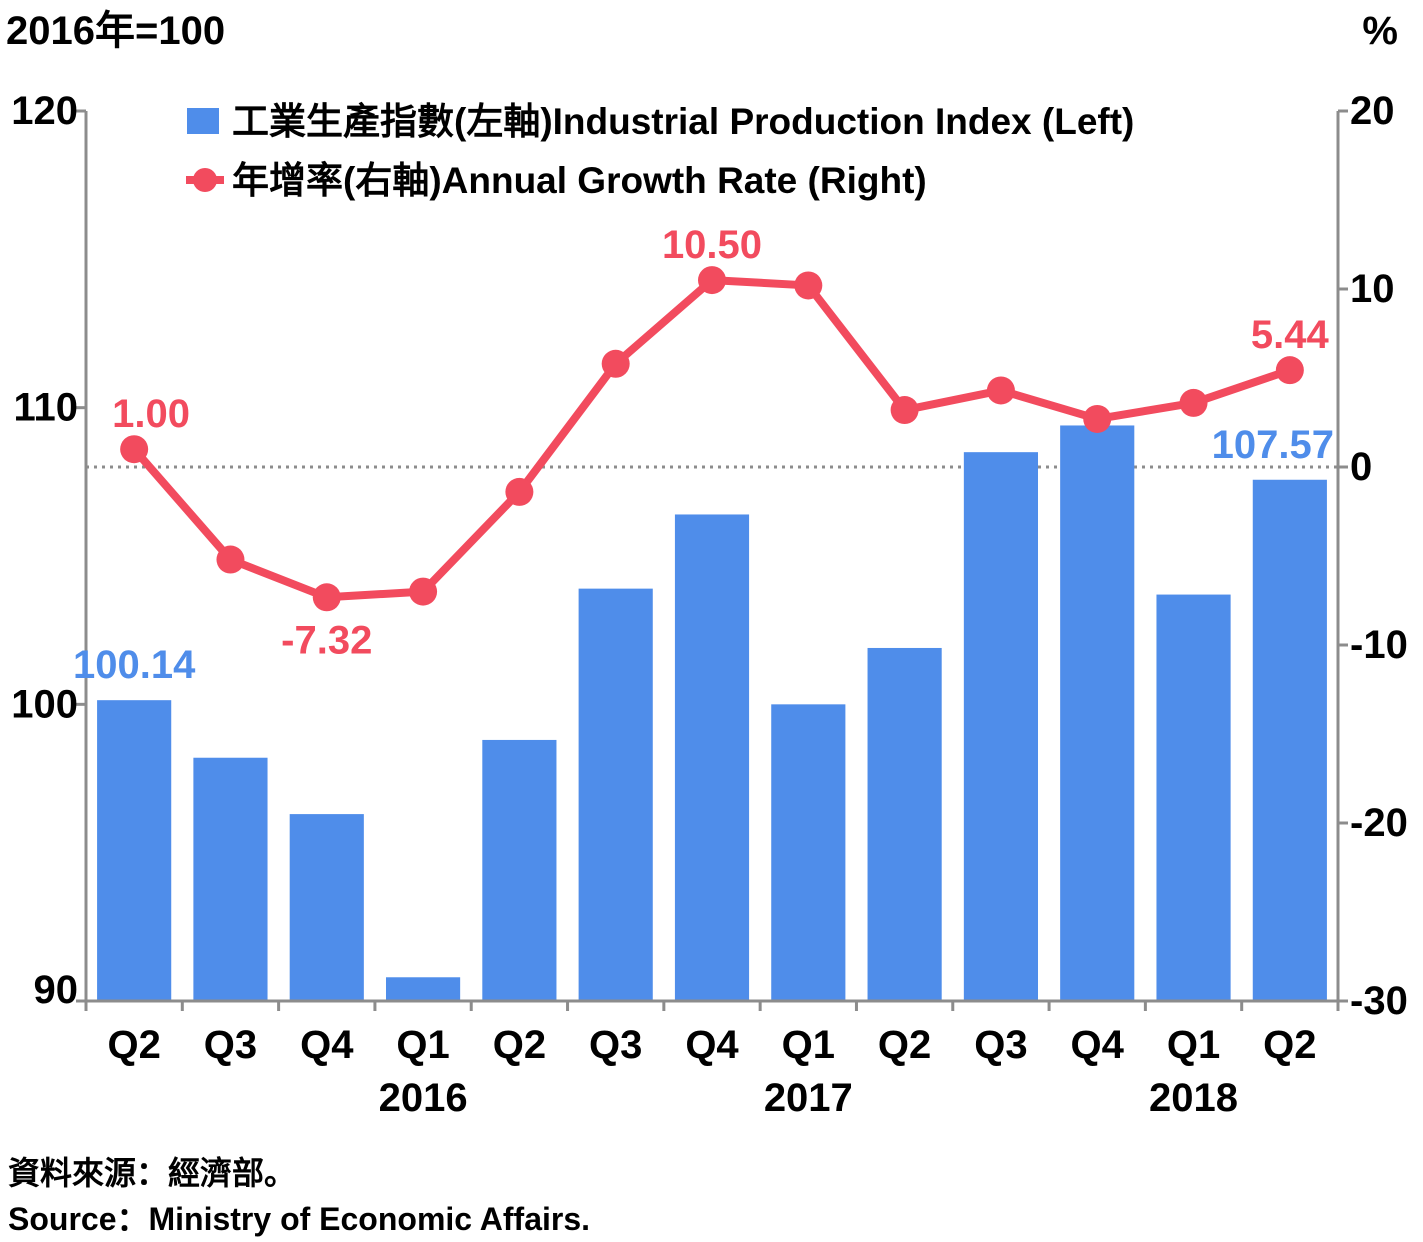 The width and height of the screenshot is (1423, 1242). What do you see at coordinates (299, 1219) in the screenshot?
I see `source-note-en: Source：Ministry of Economic Affairs.` at bounding box center [299, 1219].